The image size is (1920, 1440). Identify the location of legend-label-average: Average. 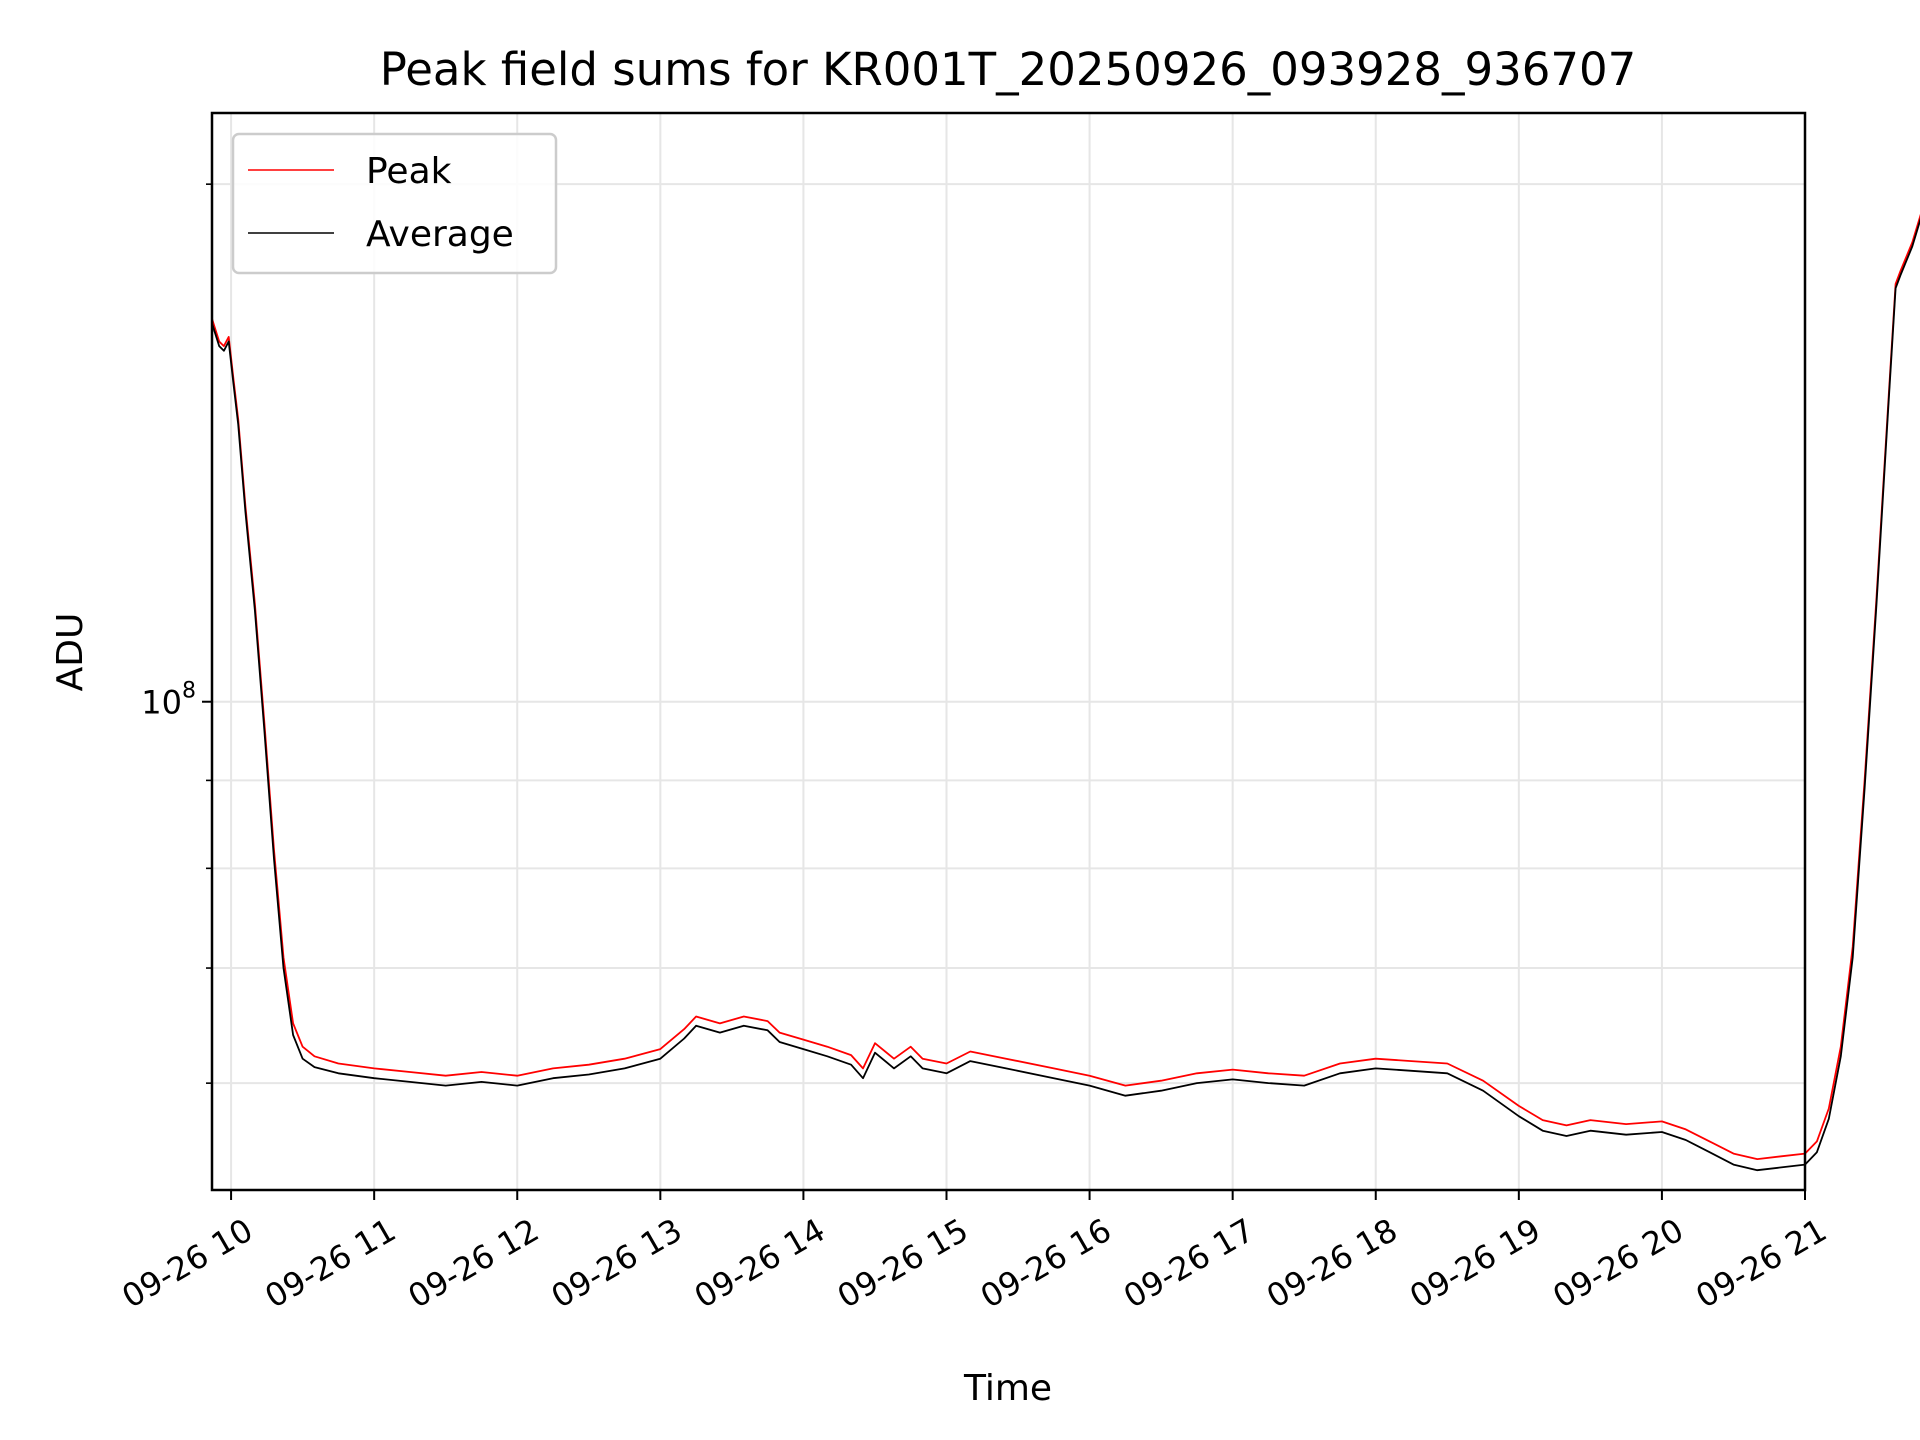
(440, 234).